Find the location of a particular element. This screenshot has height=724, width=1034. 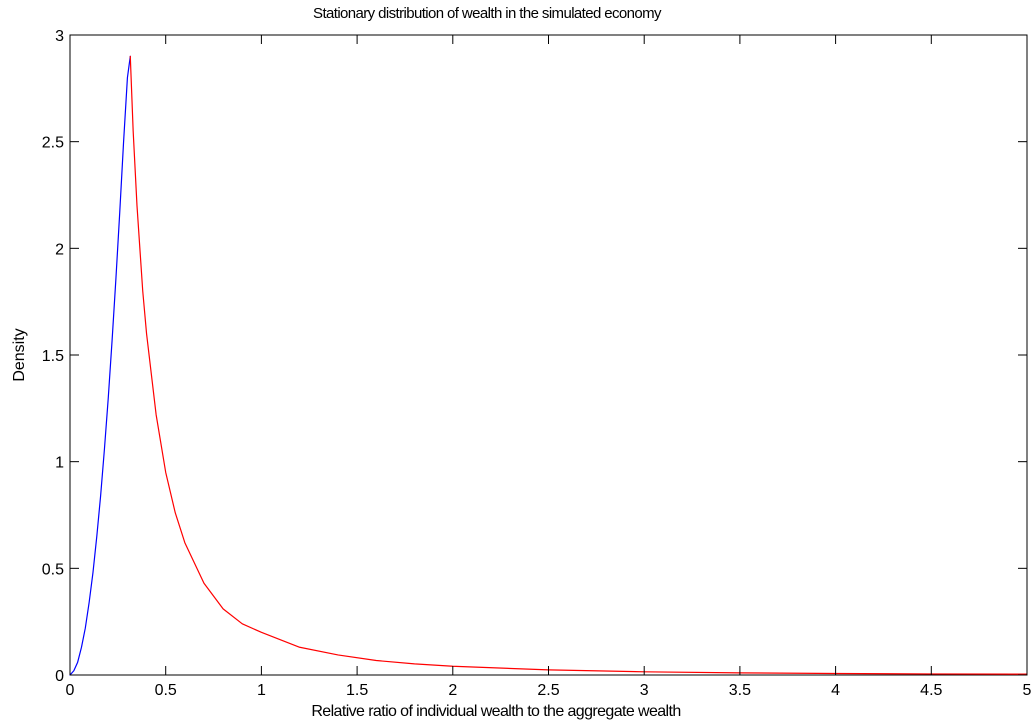

y-tick-label: 1 is located at coordinates (59, 463).